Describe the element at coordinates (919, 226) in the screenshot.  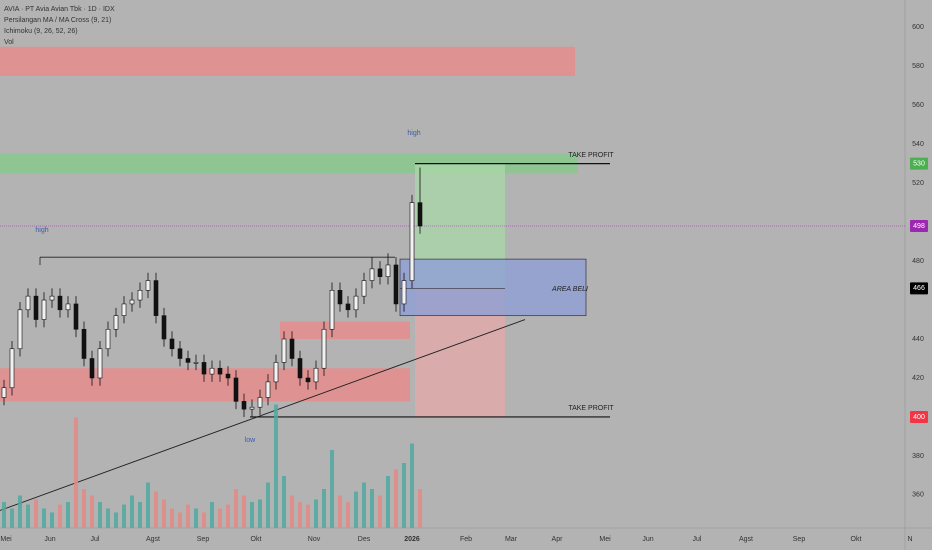
I see `price-badge-label: 498` at that location.